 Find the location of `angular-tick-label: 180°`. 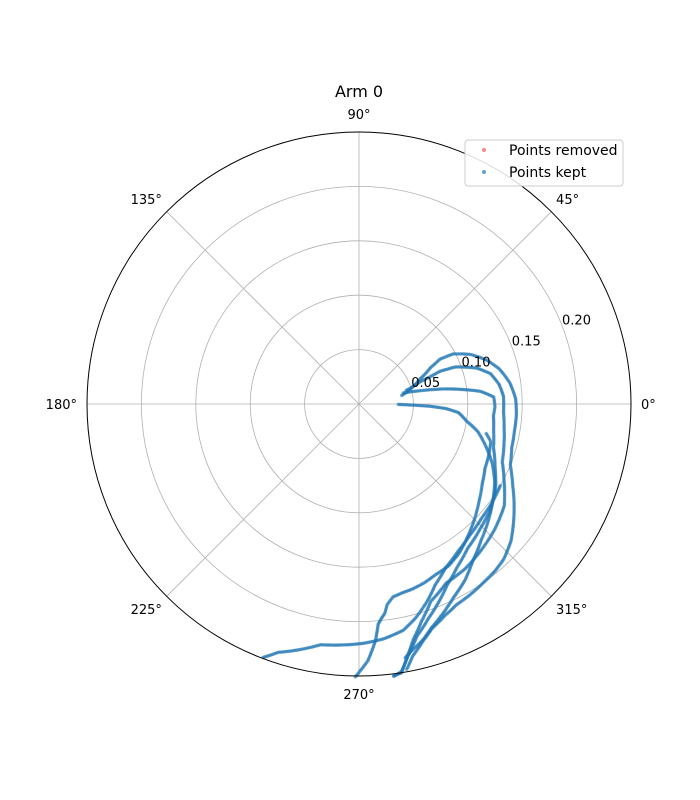

angular-tick-label: 180° is located at coordinates (61, 405).